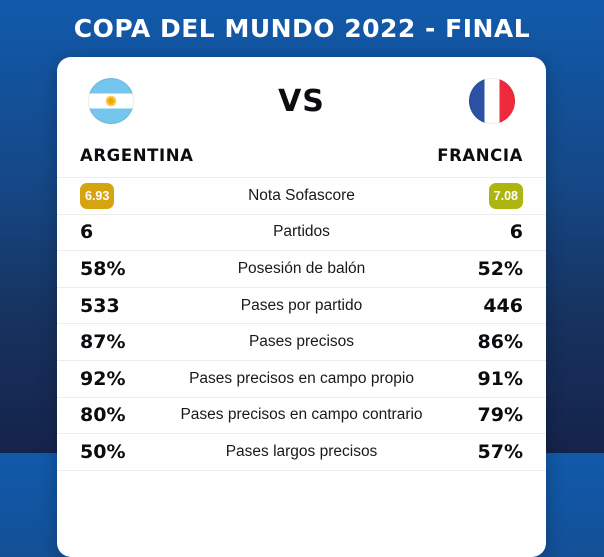 This screenshot has width=604, height=557. What do you see at coordinates (500, 342) in the screenshot?
I see `away-value: 86%` at bounding box center [500, 342].